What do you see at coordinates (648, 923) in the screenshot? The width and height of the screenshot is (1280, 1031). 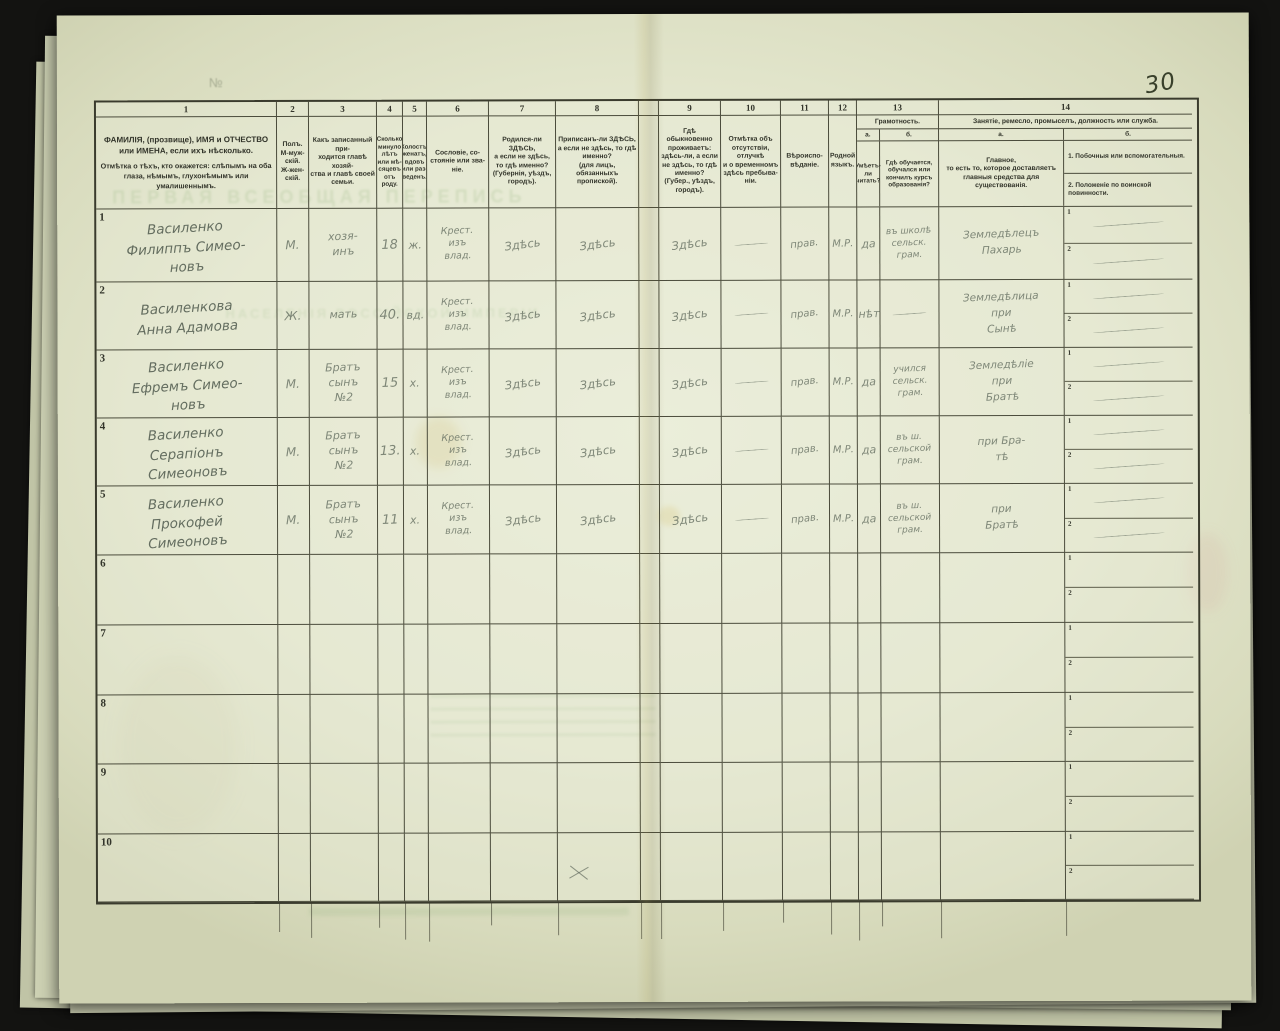 I see `torn-column-line-tails` at bounding box center [648, 923].